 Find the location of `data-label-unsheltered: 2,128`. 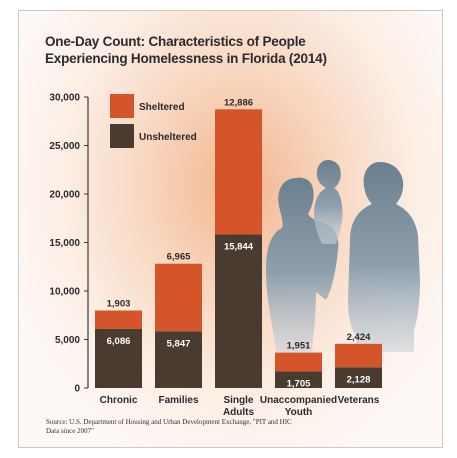

data-label-unsheltered: 2,128 is located at coordinates (359, 379).